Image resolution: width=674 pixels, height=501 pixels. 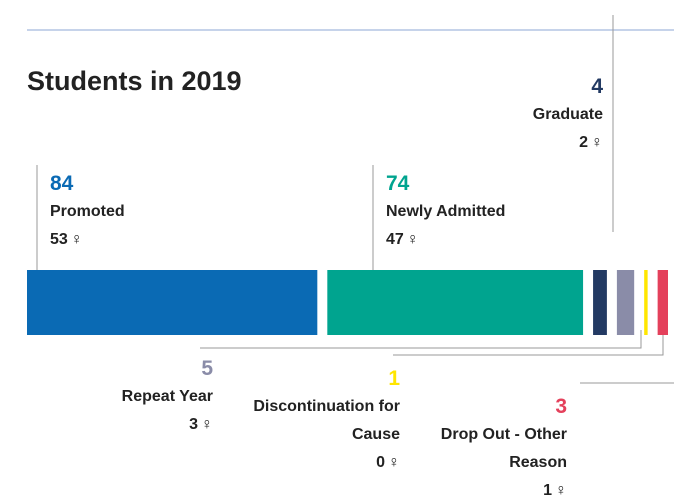 What do you see at coordinates (528, 143) in the screenshot?
I see `female-count: 2 ♀` at bounding box center [528, 143].